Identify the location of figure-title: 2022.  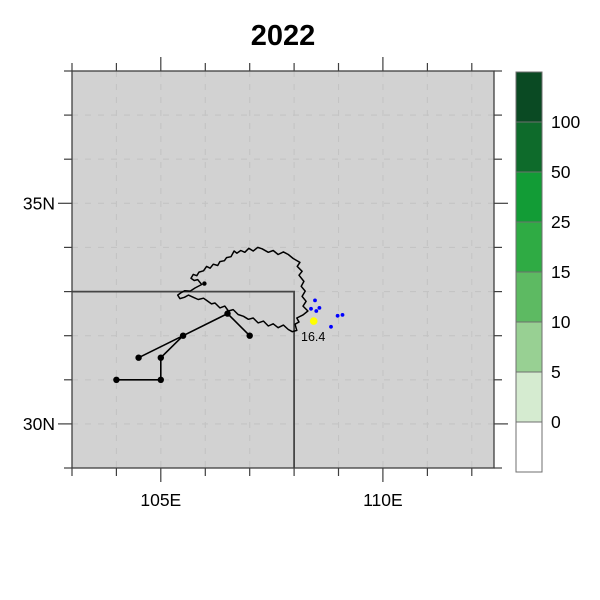
(283, 36).